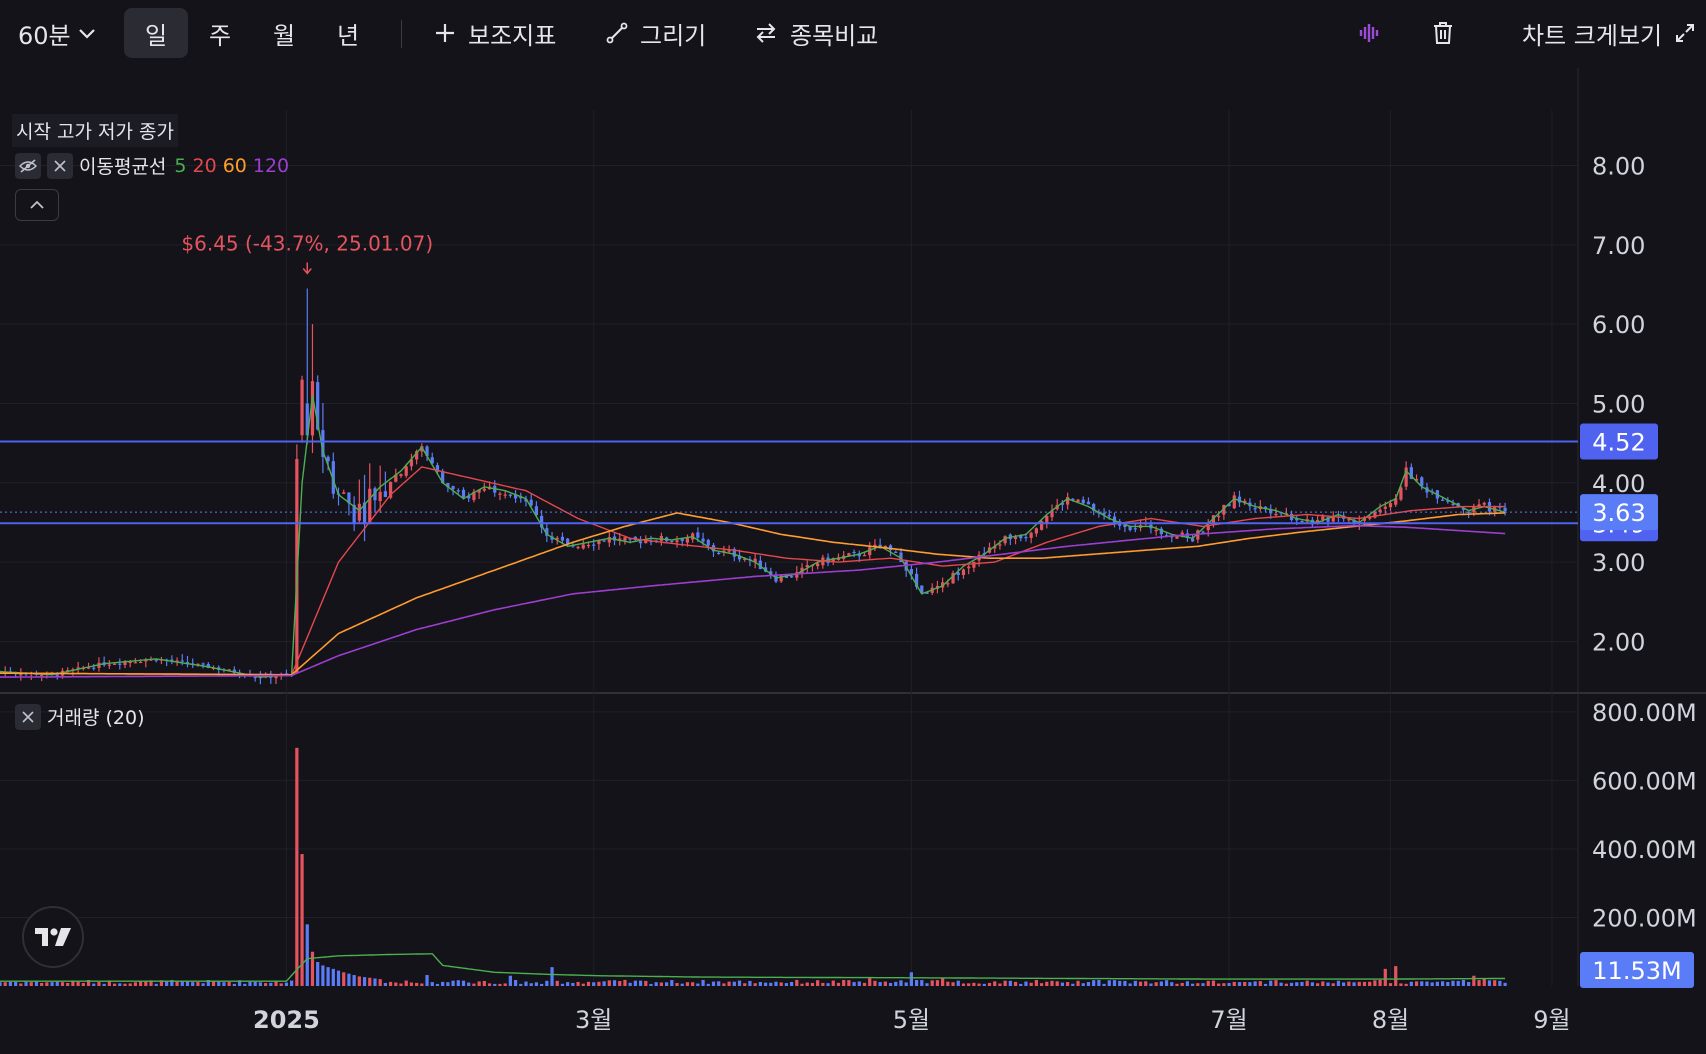  Describe the element at coordinates (789, 482) in the screenshot. I see `horizontal-lines` at that location.